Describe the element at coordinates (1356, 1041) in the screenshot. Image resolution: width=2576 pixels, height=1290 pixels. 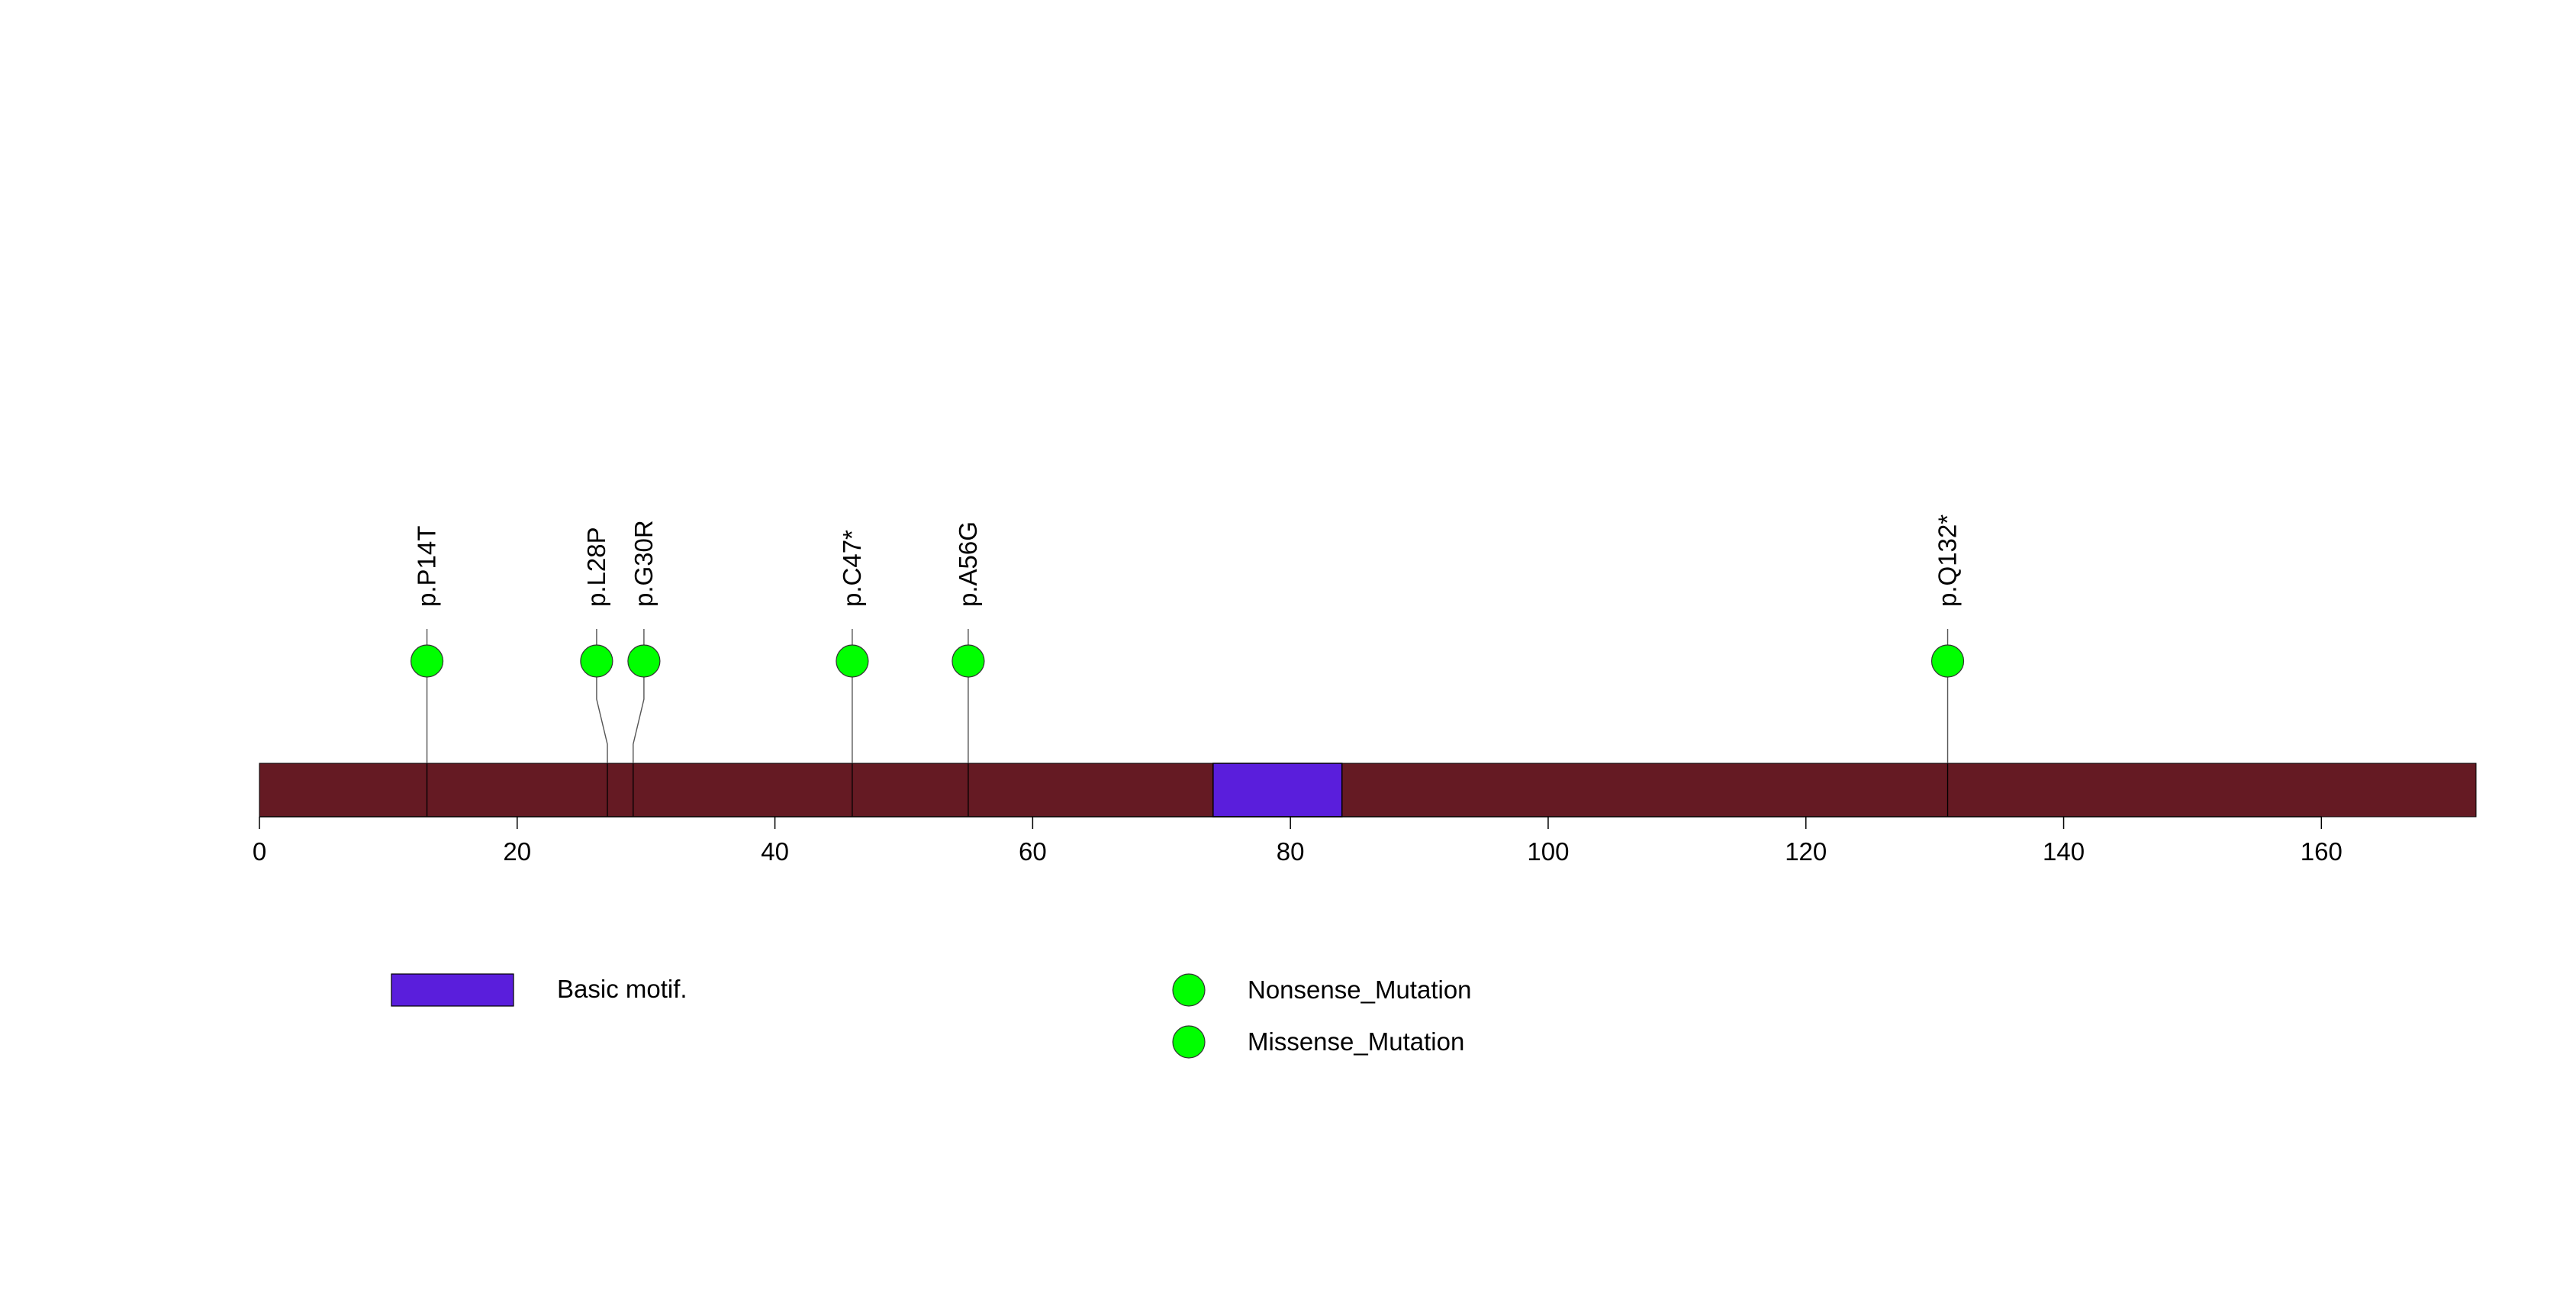
I see `legend-mutation-label: Missense_Mutation` at that location.